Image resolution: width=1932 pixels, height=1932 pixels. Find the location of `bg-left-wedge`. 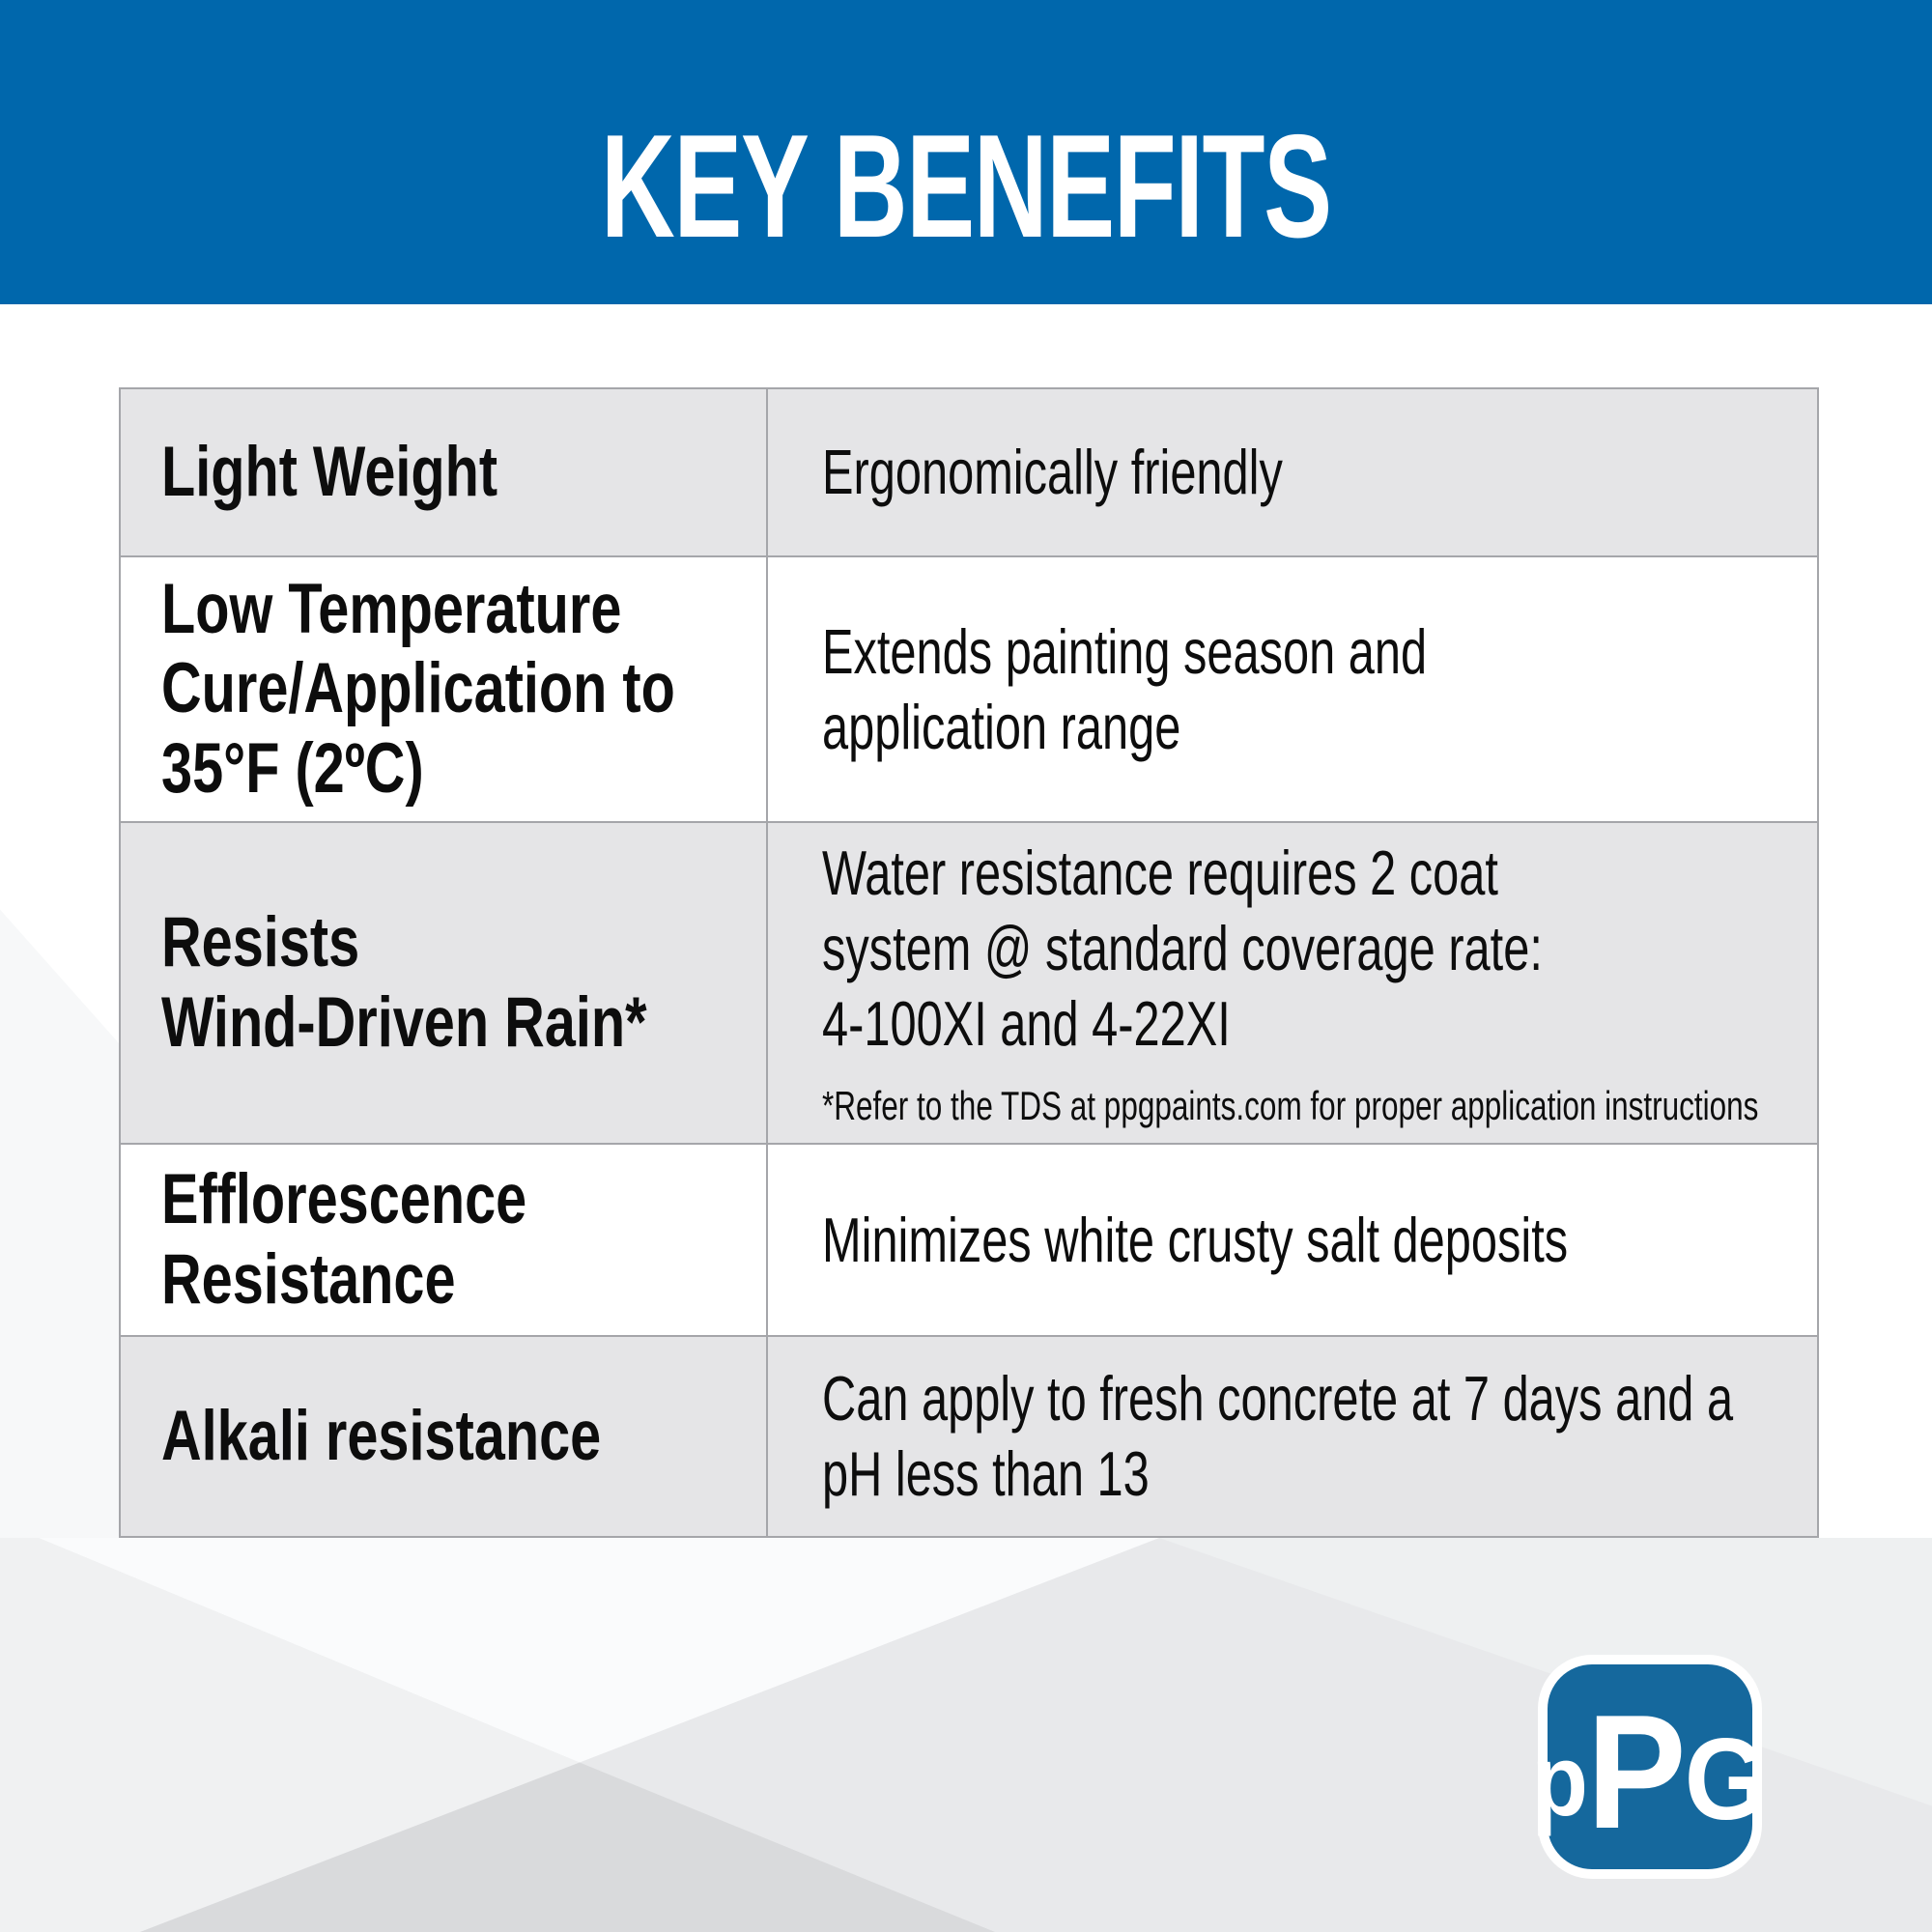

bg-left-wedge is located at coordinates (59, 1223).